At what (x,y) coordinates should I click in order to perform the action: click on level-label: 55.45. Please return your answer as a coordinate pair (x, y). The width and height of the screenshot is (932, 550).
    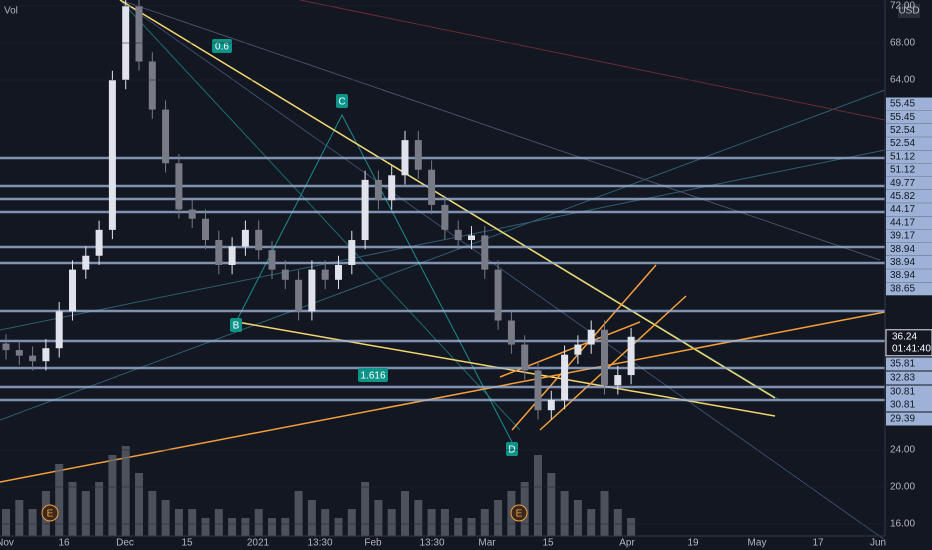
    Looking at the image, I should click on (902, 117).